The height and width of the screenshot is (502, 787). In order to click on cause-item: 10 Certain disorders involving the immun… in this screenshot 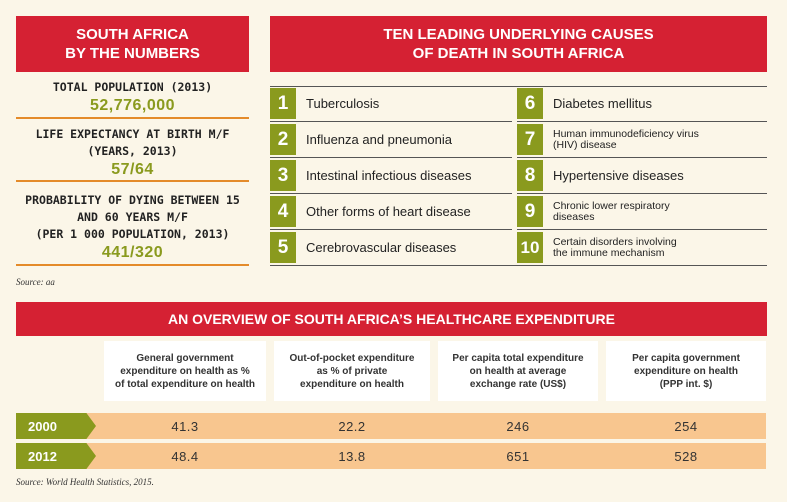, I will do `click(597, 247)`.